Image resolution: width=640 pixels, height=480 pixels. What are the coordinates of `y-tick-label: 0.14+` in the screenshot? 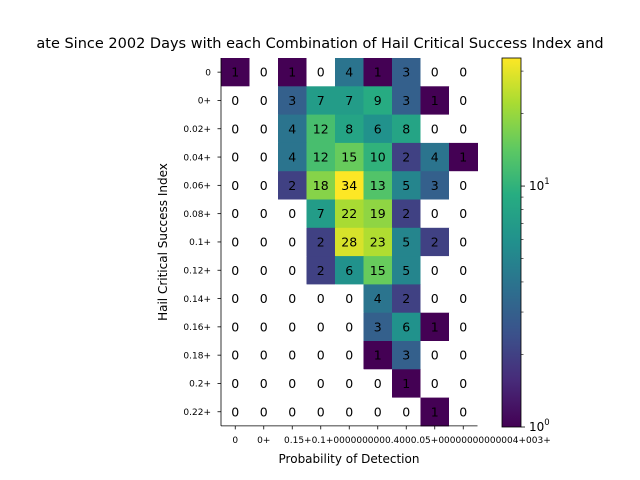 It's located at (197, 300).